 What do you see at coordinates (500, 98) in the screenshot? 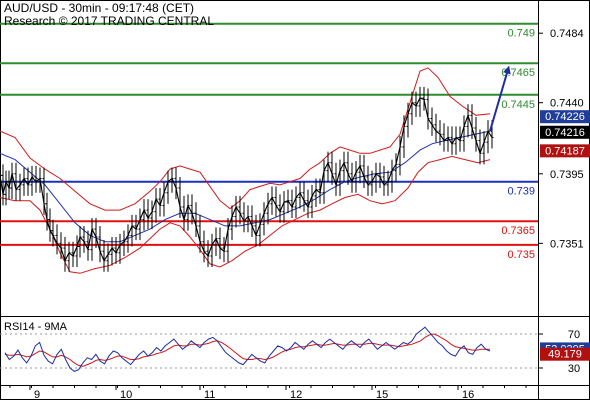
I see `projection-arrow` at bounding box center [500, 98].